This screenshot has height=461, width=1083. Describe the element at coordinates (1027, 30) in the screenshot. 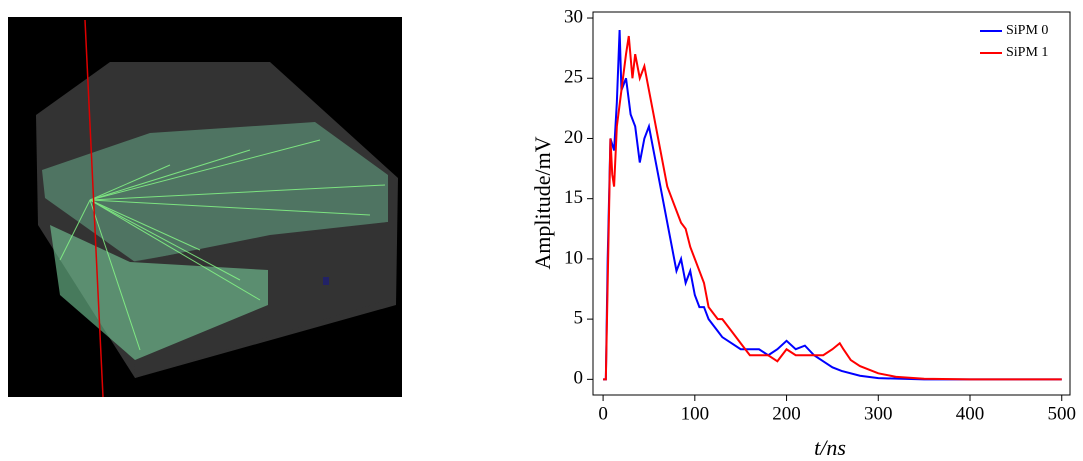

I see `legend-label: SiPM 0` at that location.